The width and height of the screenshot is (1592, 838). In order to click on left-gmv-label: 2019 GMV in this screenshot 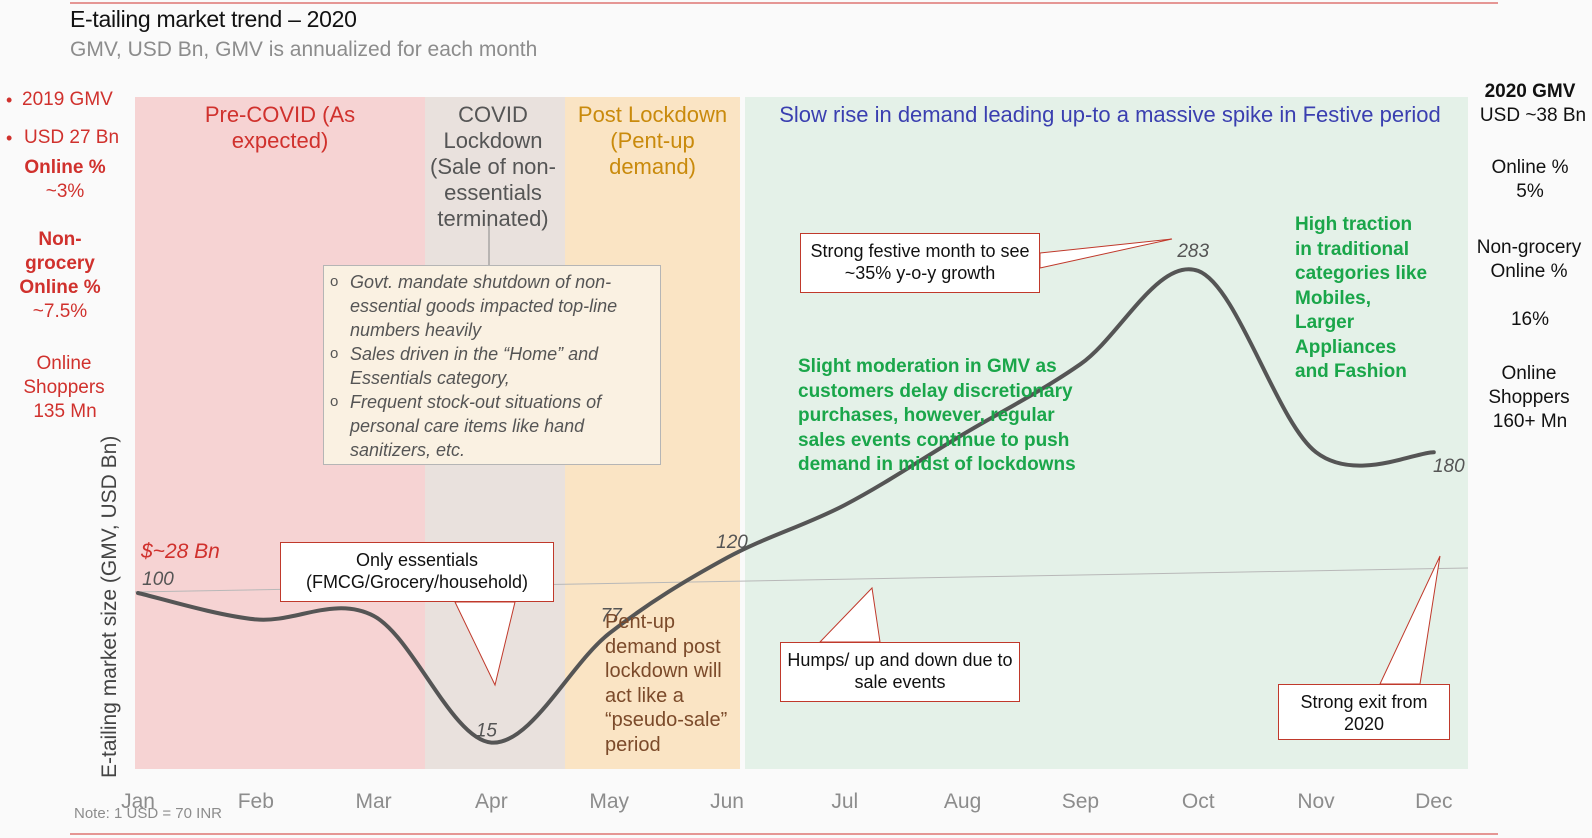, I will do `click(67, 99)`.